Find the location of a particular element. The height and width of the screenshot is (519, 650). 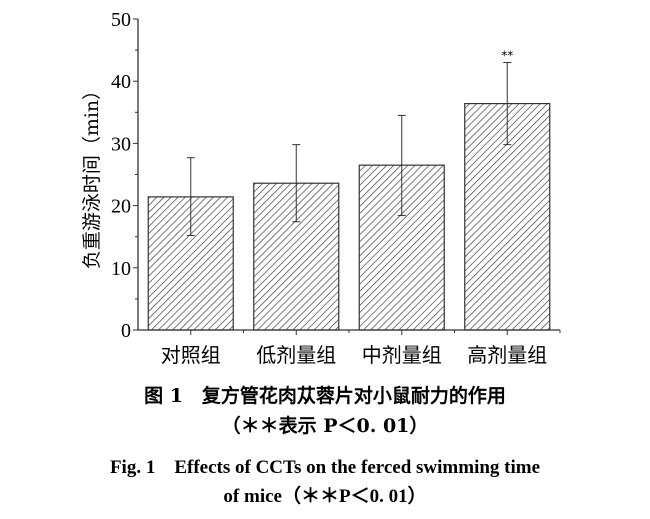

x-tick-label-0: 对照组 is located at coordinates (191, 355).